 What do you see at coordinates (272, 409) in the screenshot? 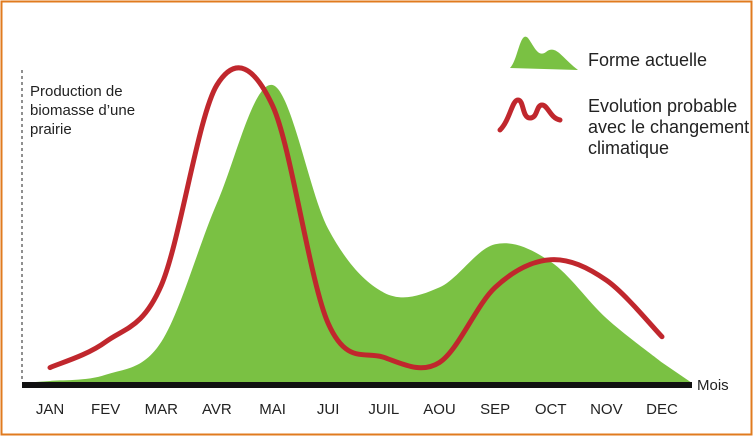
I see `x-tick-label: MAI` at bounding box center [272, 409].